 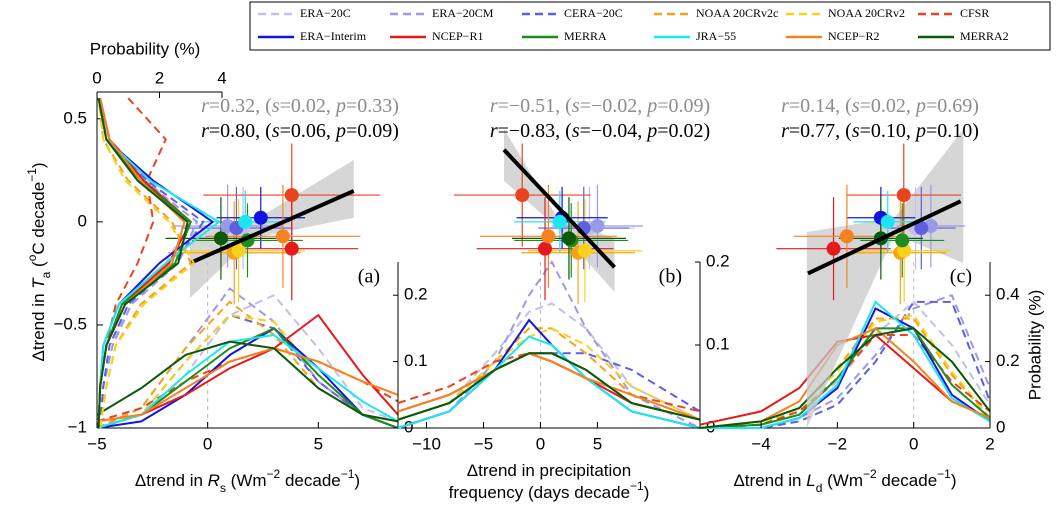 I want to click on stats-part: =0.14, (, so click(x=820, y=106).